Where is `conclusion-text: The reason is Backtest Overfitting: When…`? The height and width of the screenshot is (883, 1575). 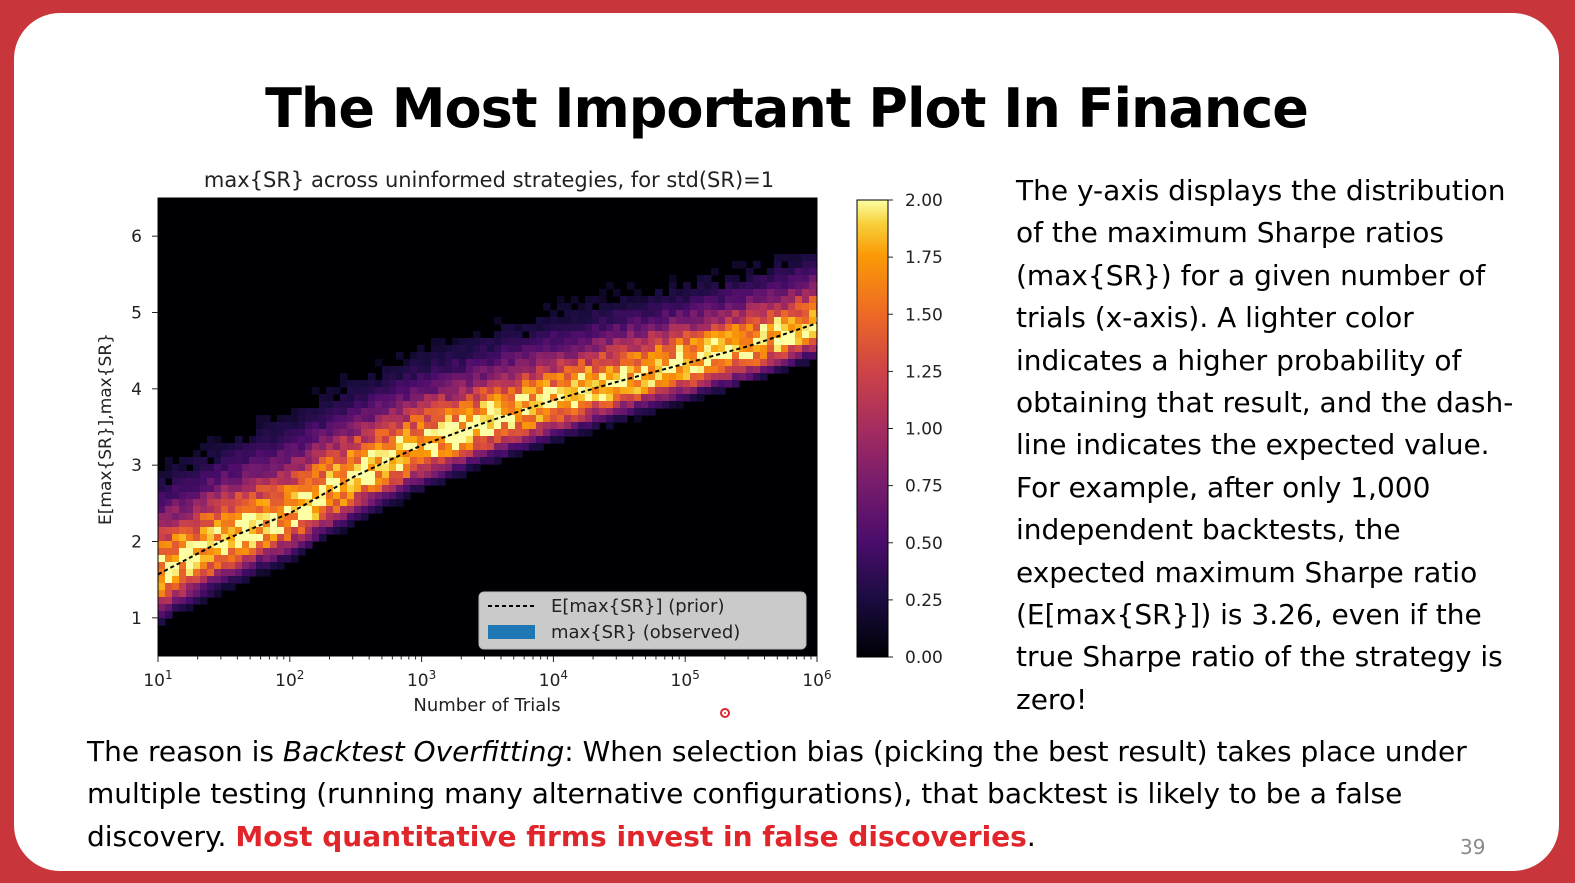
conclusion-text: The reason is Backtest Overfitting: When… is located at coordinates (807, 794).